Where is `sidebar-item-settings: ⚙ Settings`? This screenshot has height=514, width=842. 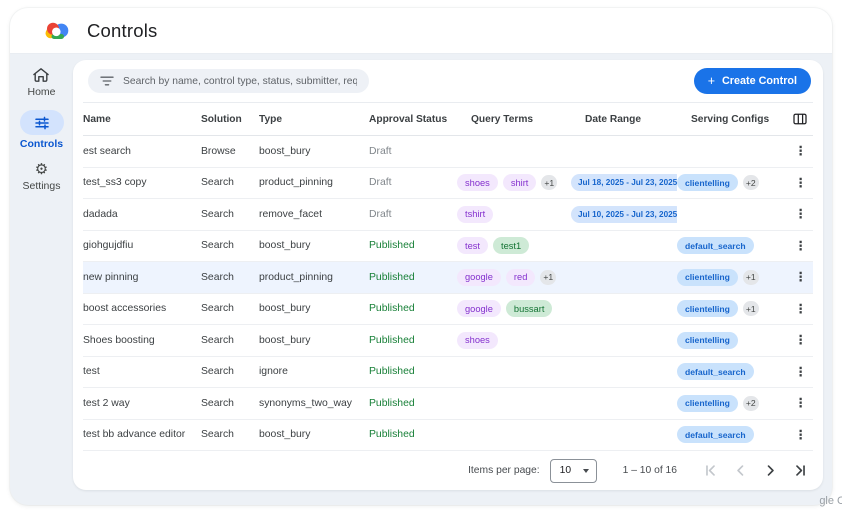 sidebar-item-settings: ⚙ Settings is located at coordinates (41, 176).